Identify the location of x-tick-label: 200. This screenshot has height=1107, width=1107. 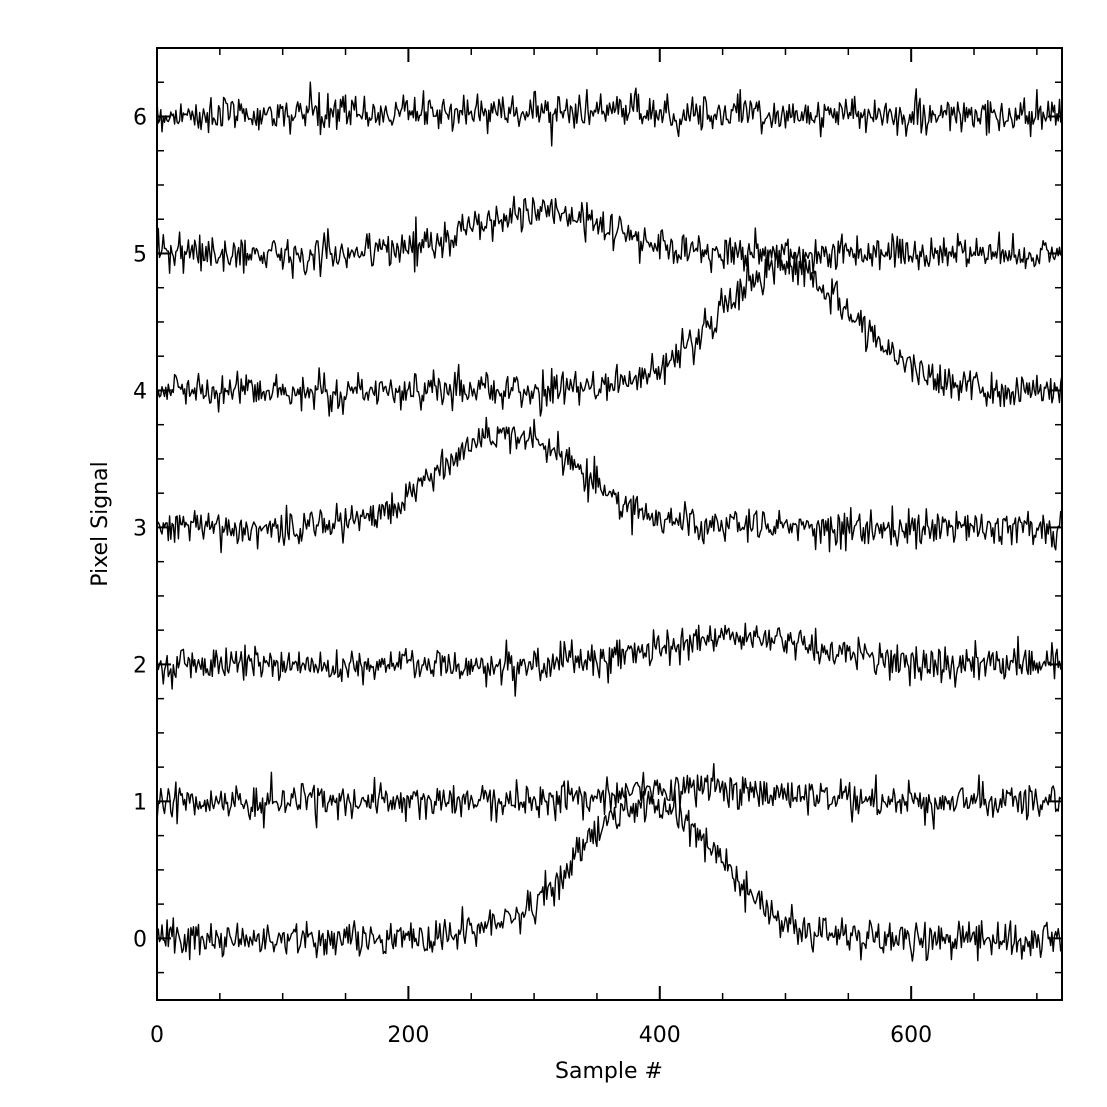
(408, 1035).